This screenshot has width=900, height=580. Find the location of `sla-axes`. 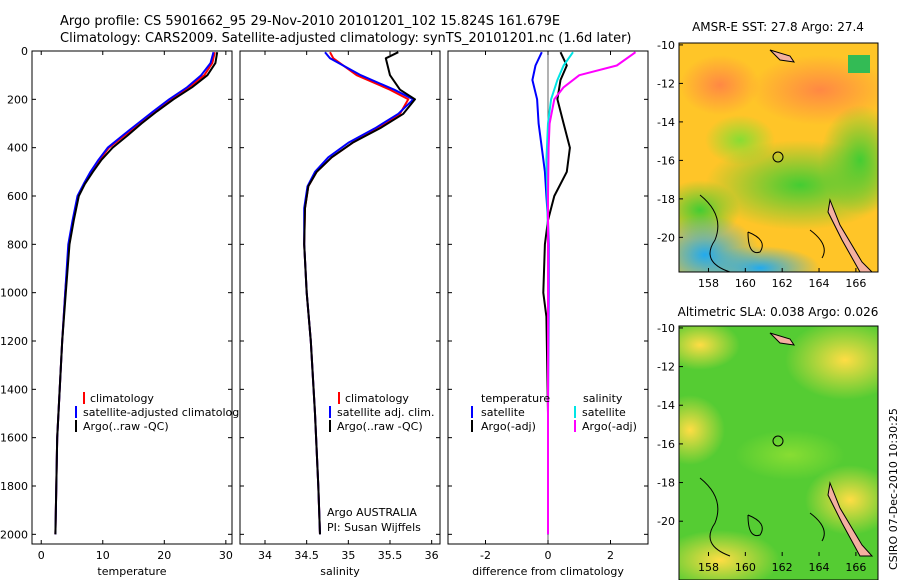

sla-axes is located at coordinates (778, 452).